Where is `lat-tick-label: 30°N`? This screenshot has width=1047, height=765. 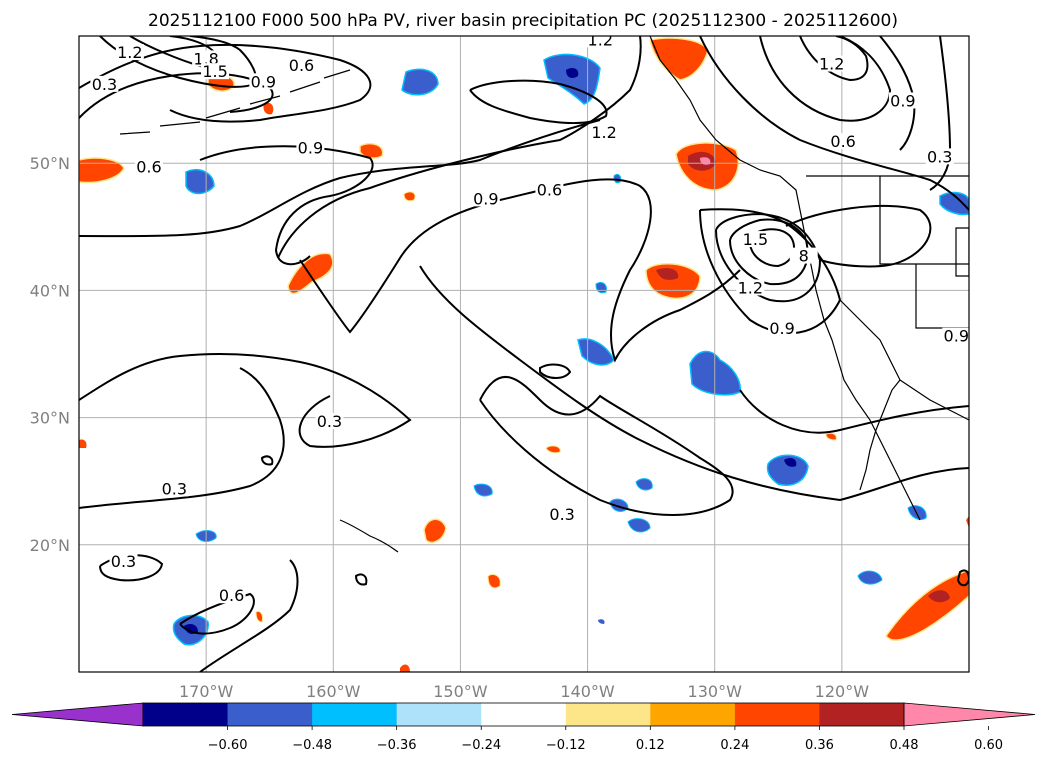
lat-tick-label: 30°N is located at coordinates (50, 418).